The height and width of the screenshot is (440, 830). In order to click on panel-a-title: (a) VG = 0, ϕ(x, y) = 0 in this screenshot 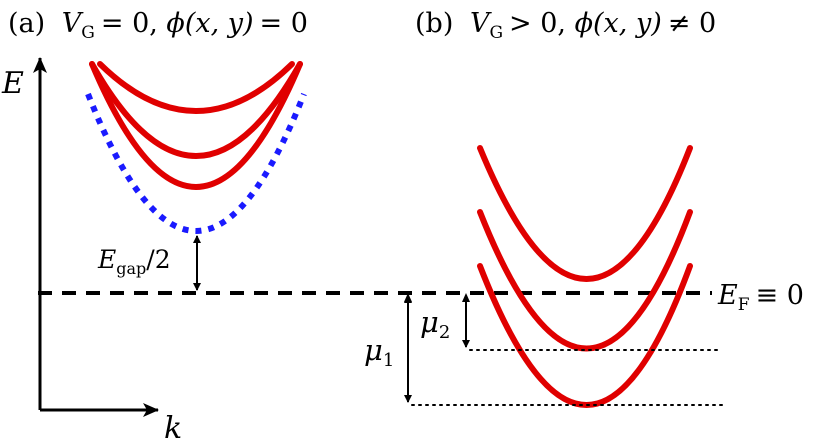, I will do `click(158, 25)`.